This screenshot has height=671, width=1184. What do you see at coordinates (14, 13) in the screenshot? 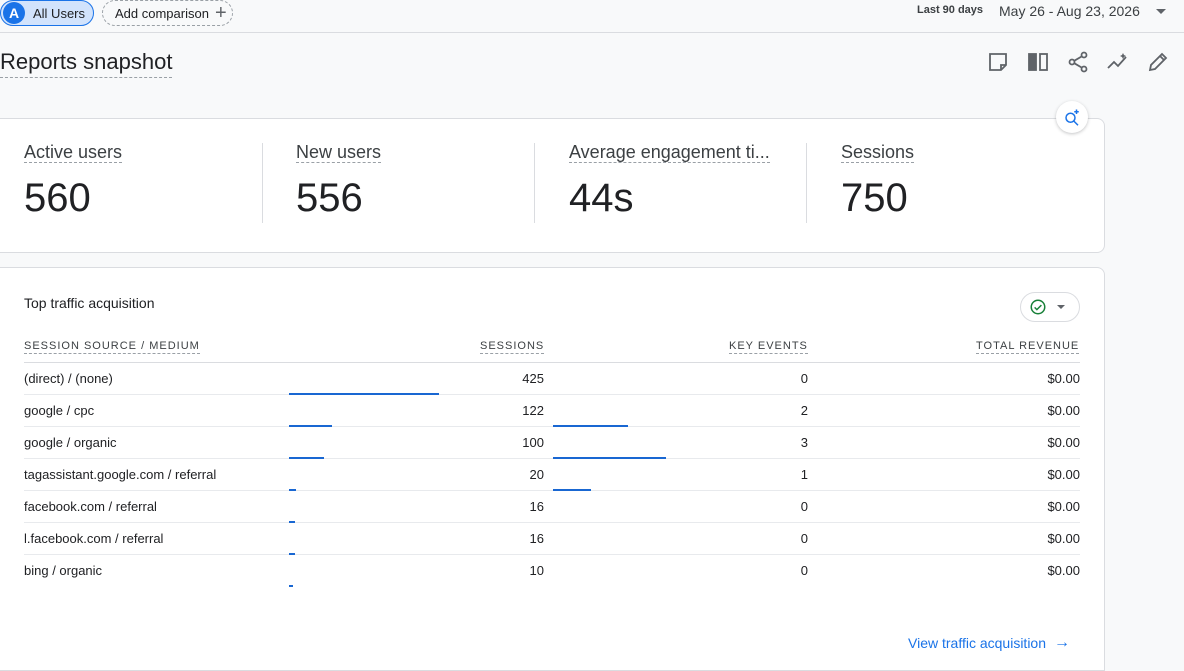
I see `segment-badge: A` at bounding box center [14, 13].